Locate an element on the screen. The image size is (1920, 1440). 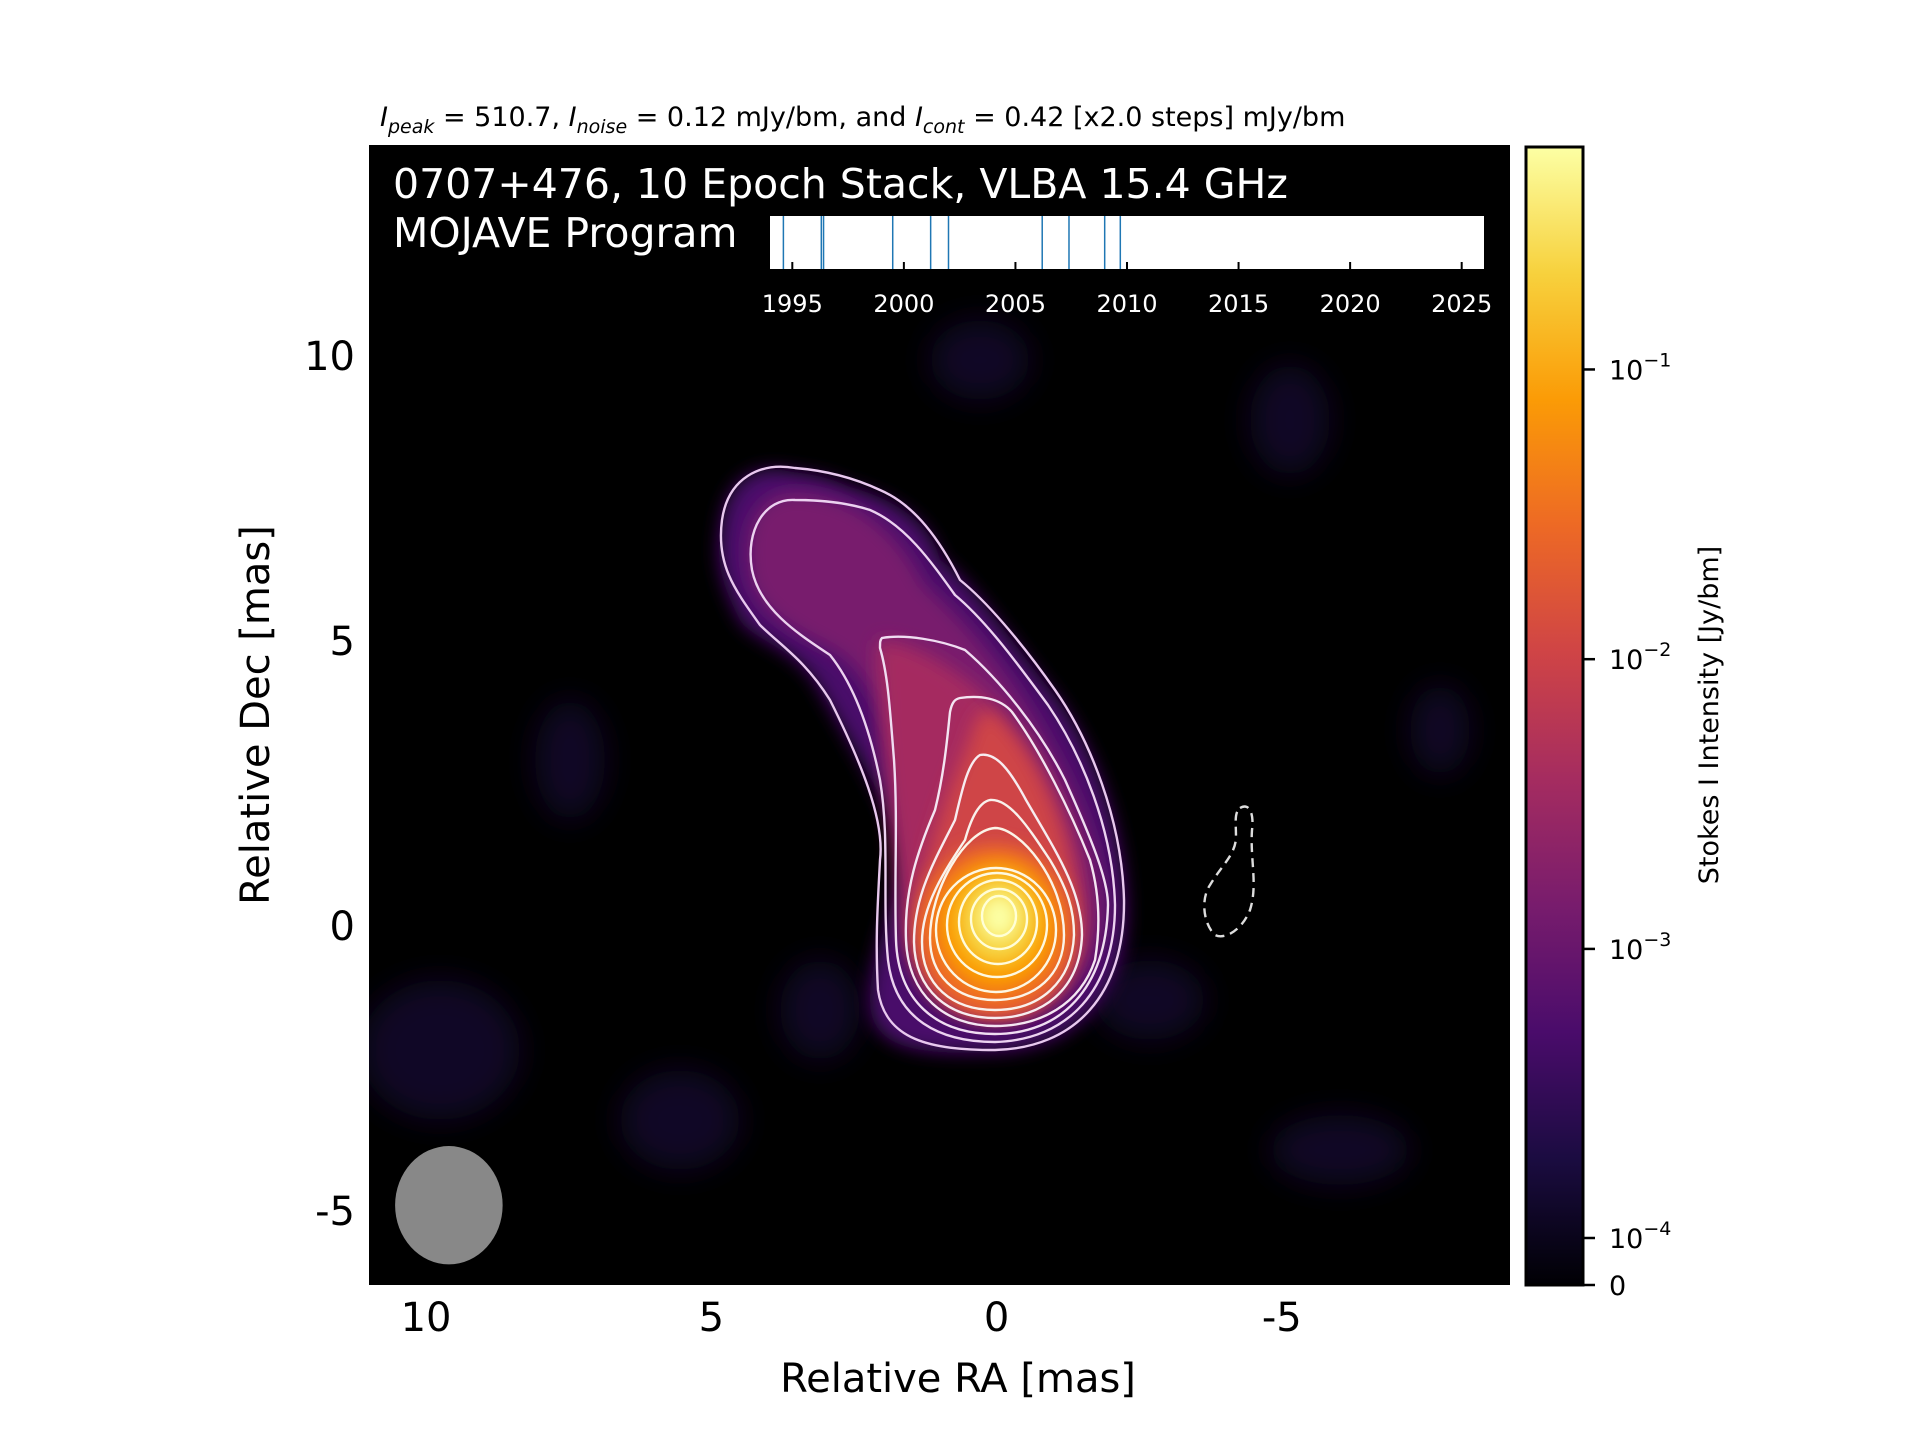
colorbar-bar is located at coordinates (1554, 716).